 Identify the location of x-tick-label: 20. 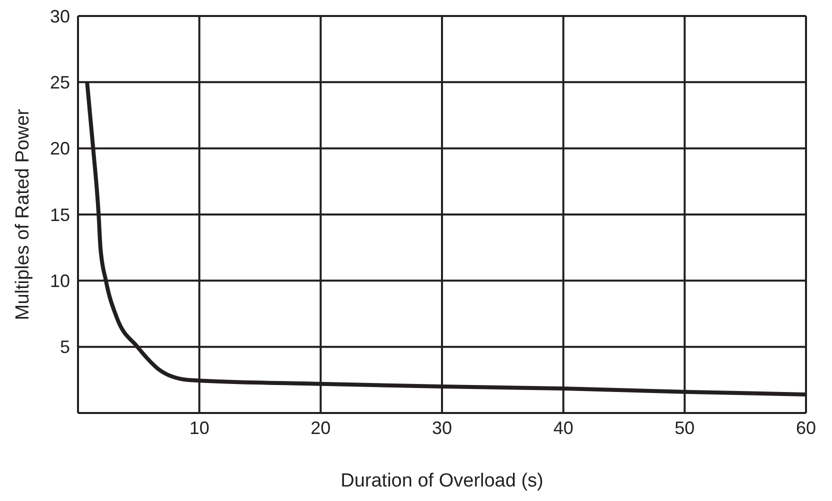
(320, 428).